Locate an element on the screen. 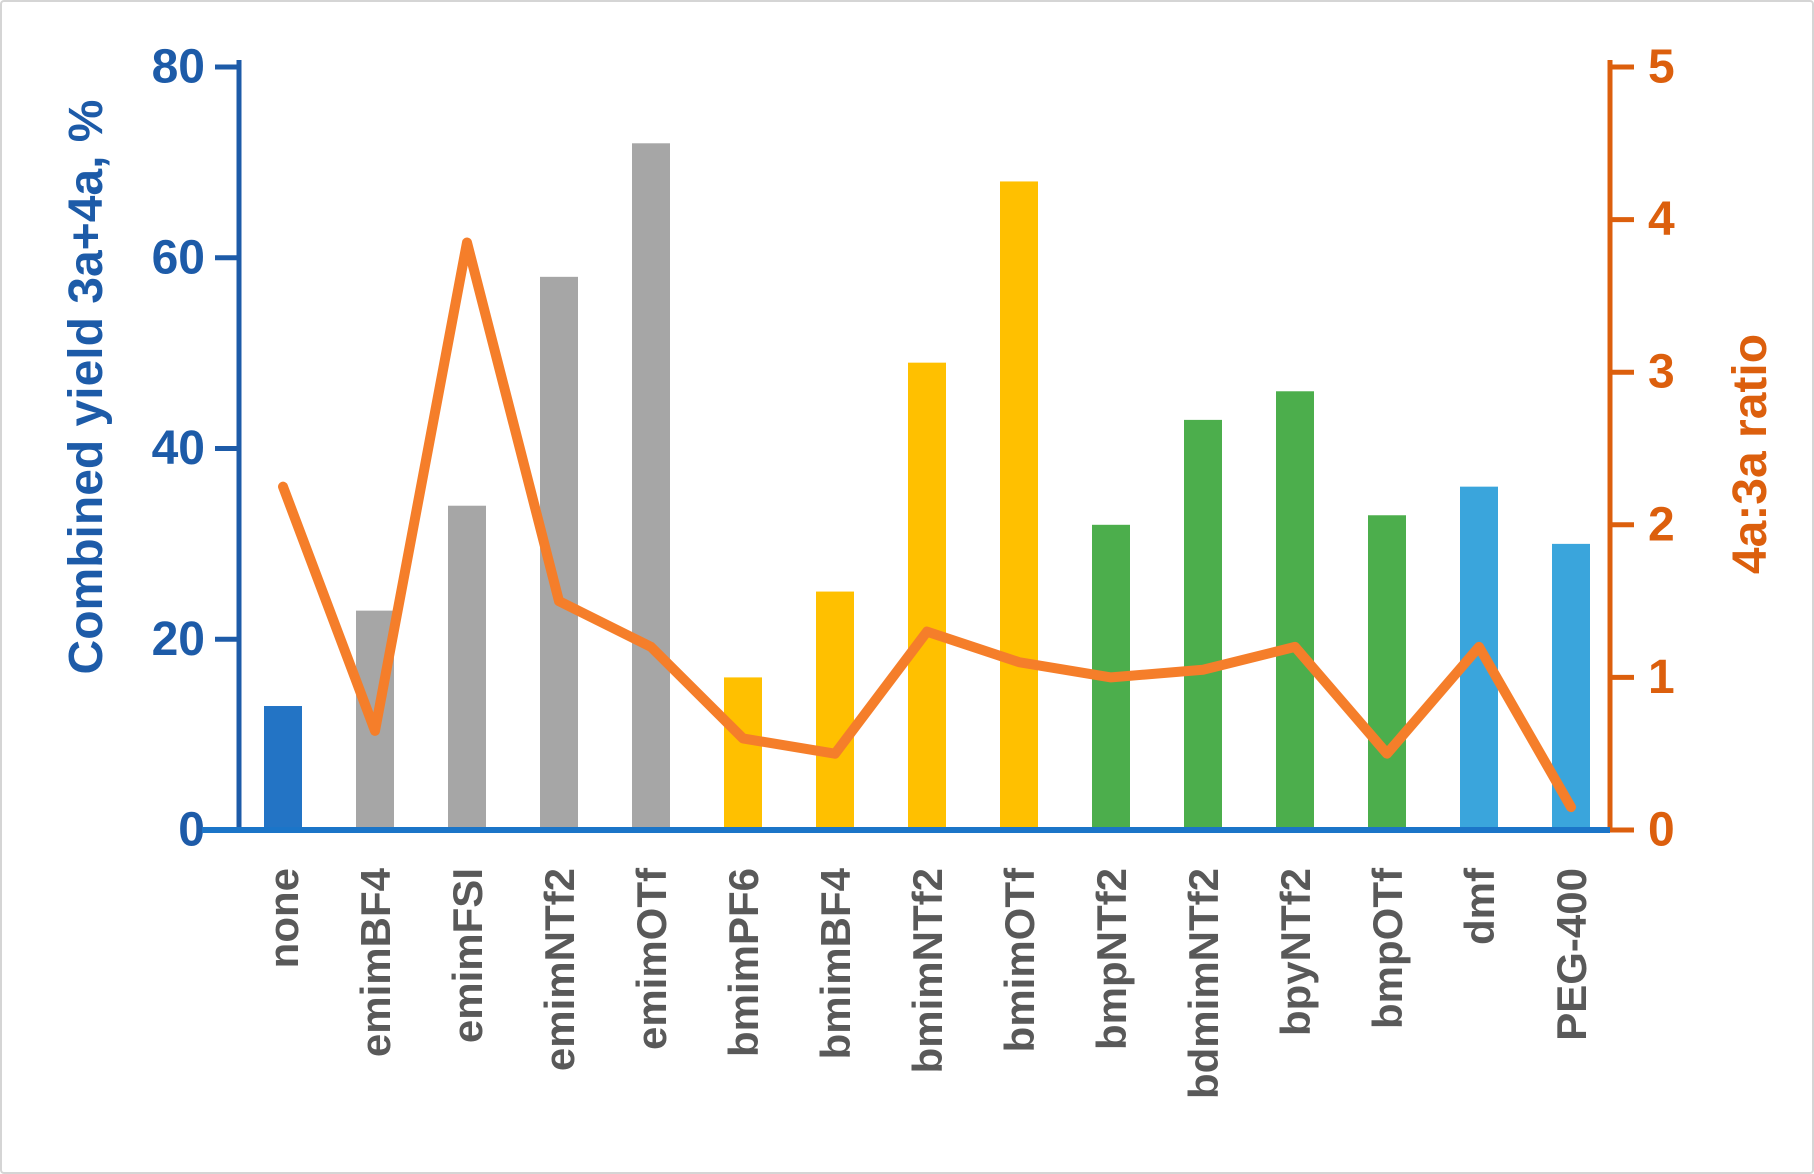  left-axis-title: Combined yield 3a+4a, % is located at coordinates (86, 387).